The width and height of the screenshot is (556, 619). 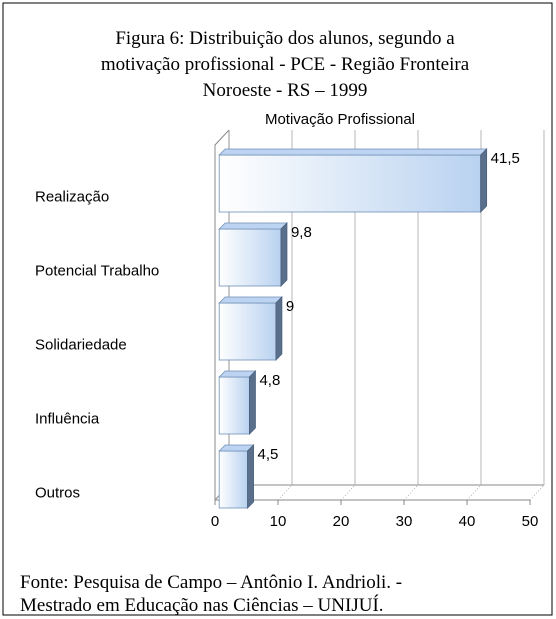 I want to click on value-label: 9,8, so click(x=301, y=232).